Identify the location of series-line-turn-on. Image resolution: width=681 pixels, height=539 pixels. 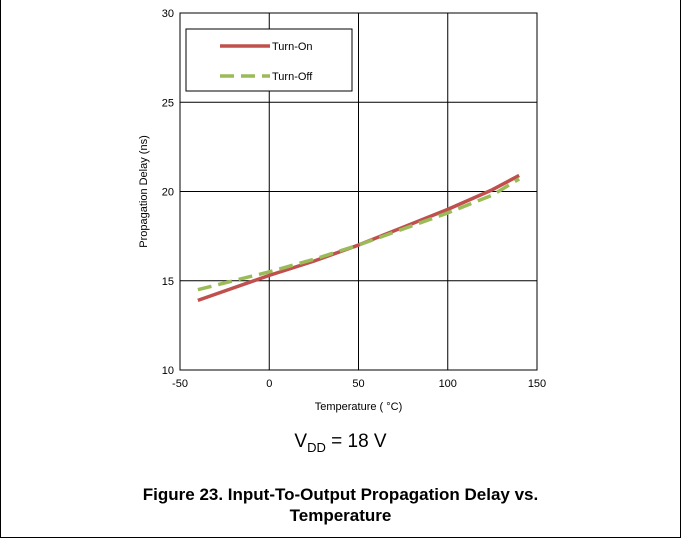
(358, 238).